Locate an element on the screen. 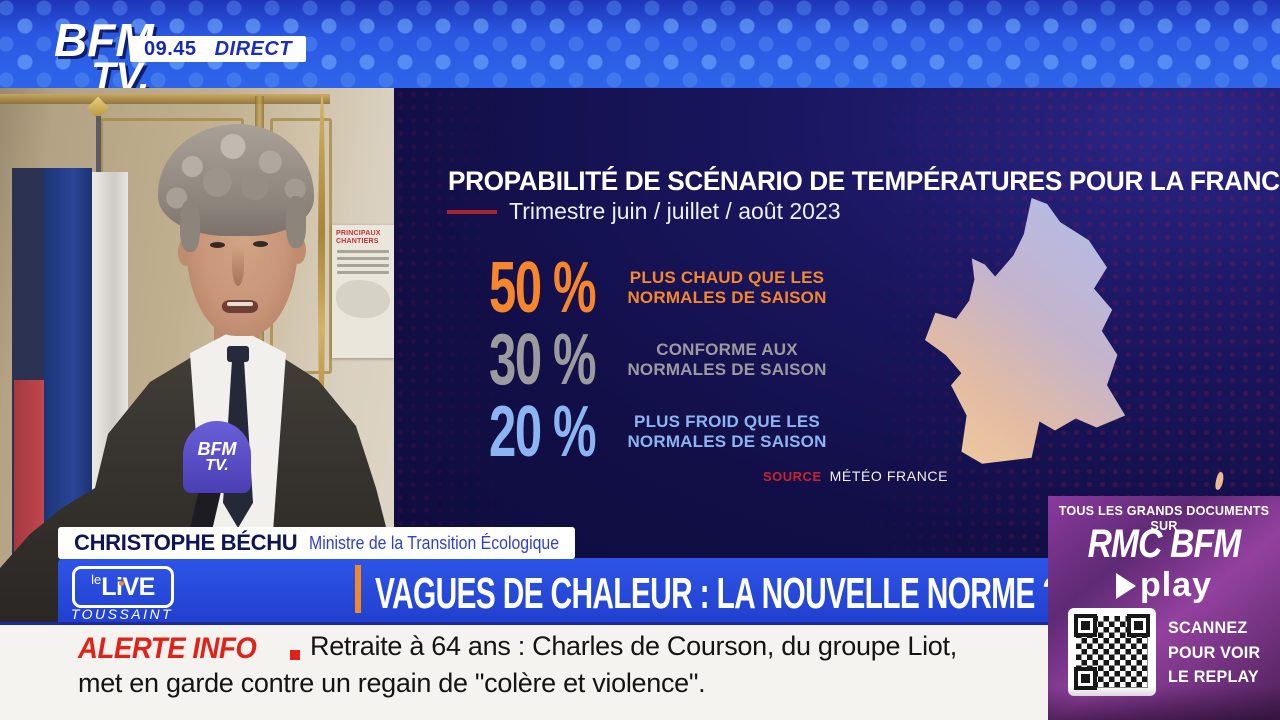 The height and width of the screenshot is (720, 1280). scan-caption-line1: SCANNEZ is located at coordinates (1208, 627).